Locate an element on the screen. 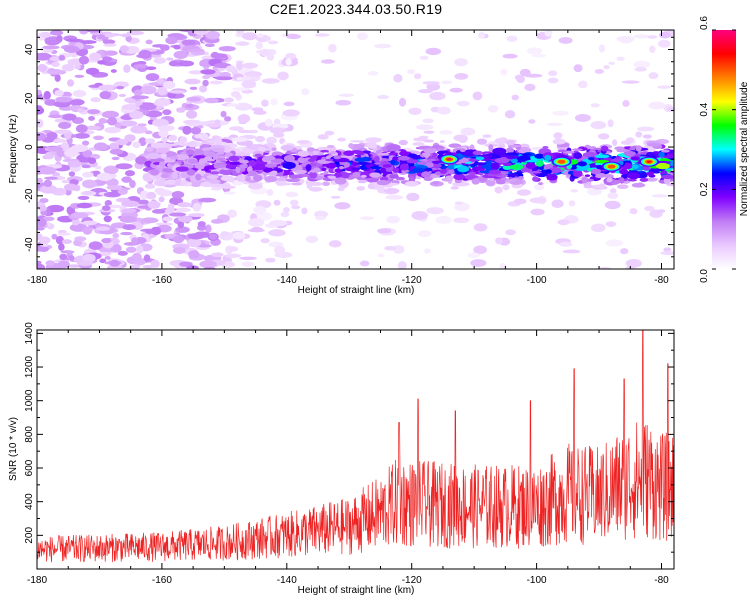 This screenshot has height=600, width=750. y-tick-label: -40 is located at coordinates (29, 244).